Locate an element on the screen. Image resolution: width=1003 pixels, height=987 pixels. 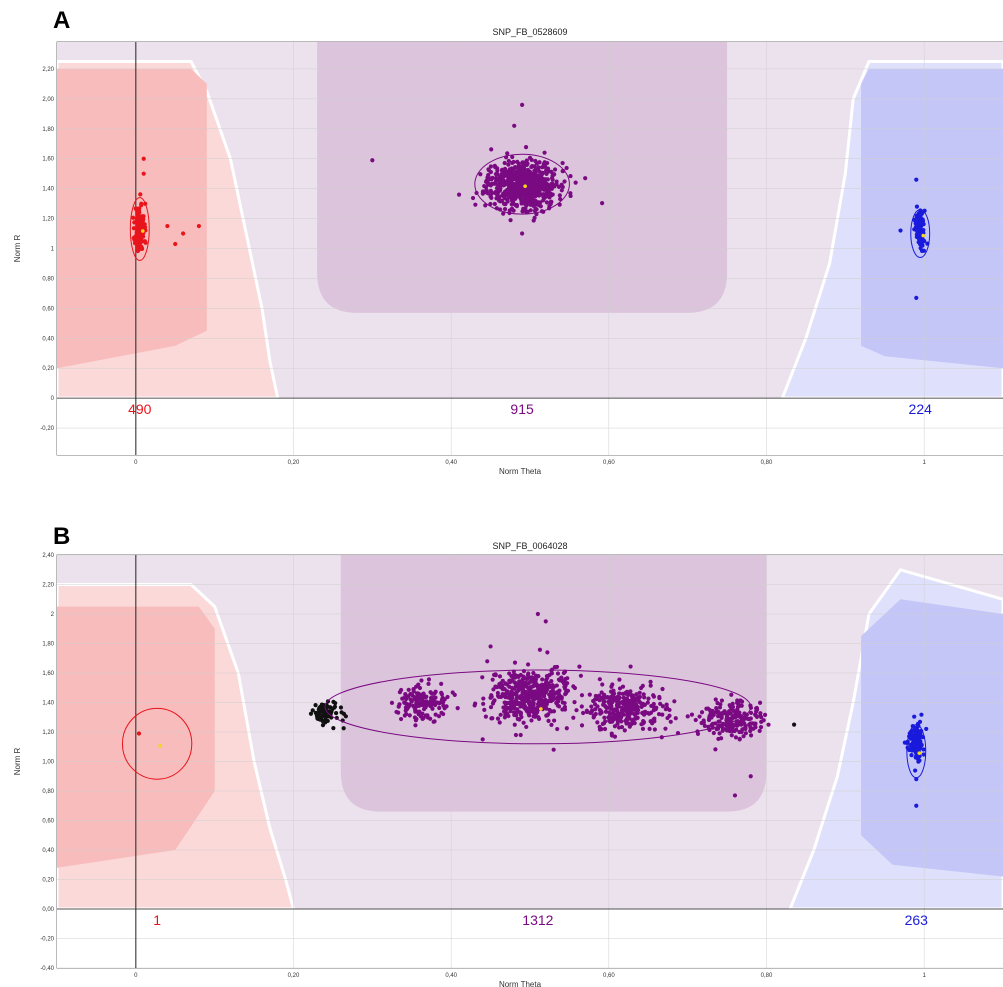
y-tick-label: 2 is located at coordinates (53, 615).